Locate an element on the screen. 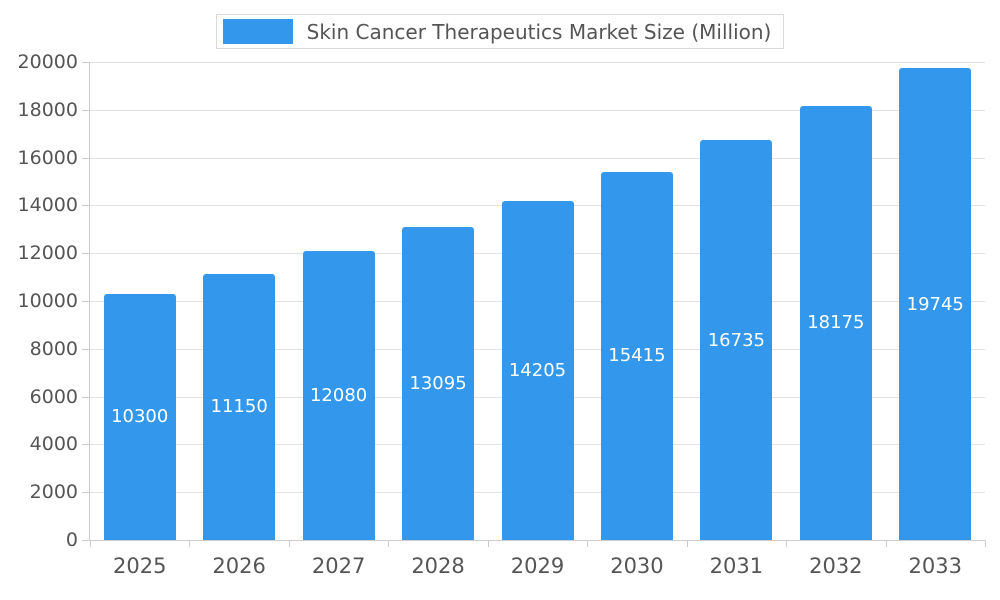 This screenshot has width=1000, height=600. bar-2026: 11150 is located at coordinates (239, 406).